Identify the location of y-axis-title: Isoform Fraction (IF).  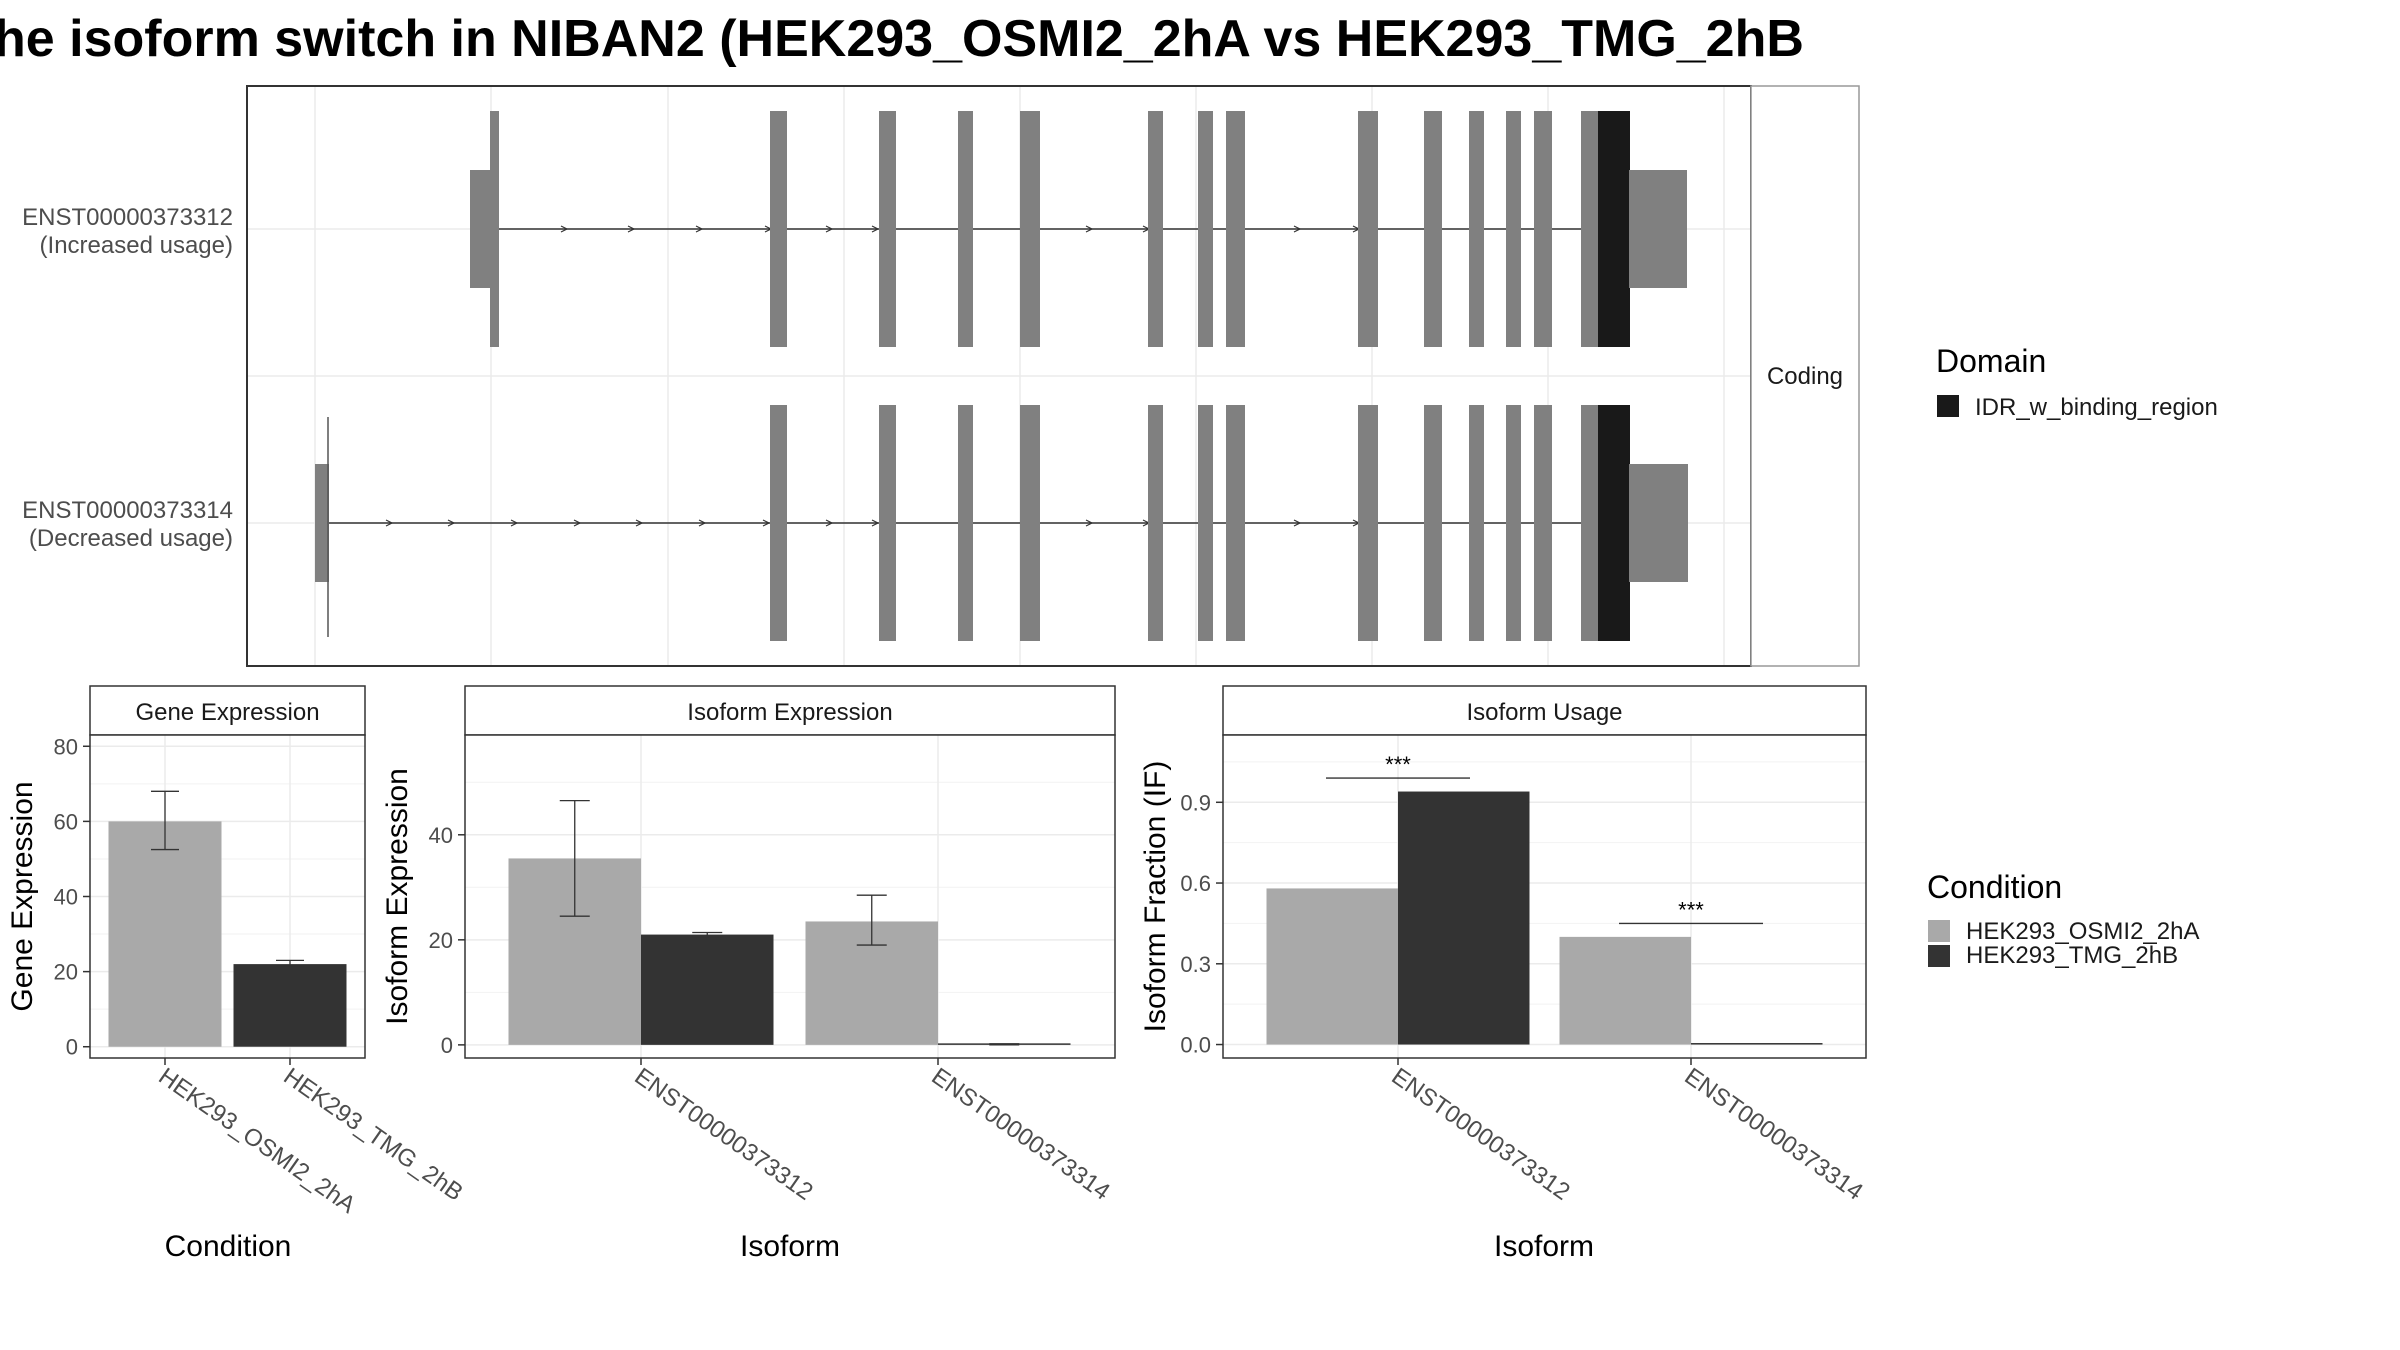
(1155, 897).